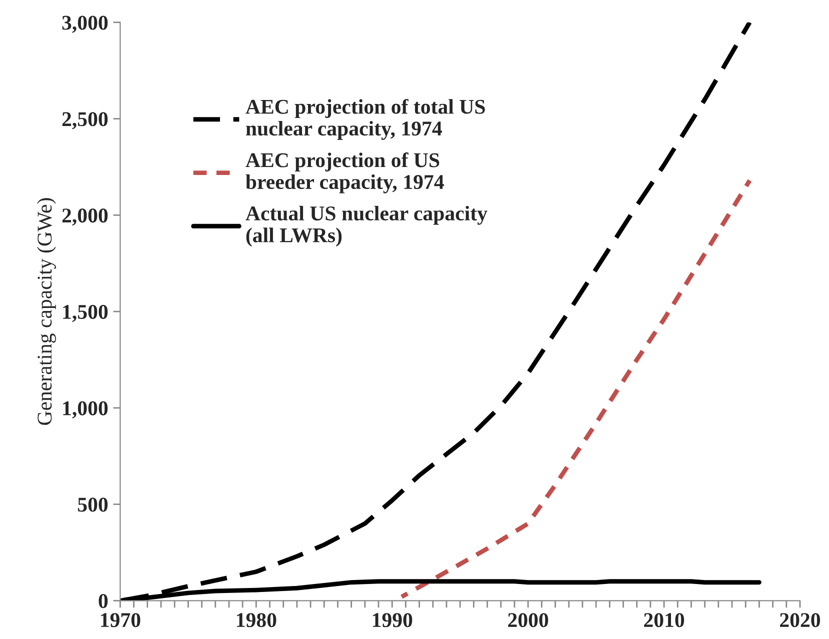 The image size is (829, 639). I want to click on y-tick-label: 500, so click(93, 505).